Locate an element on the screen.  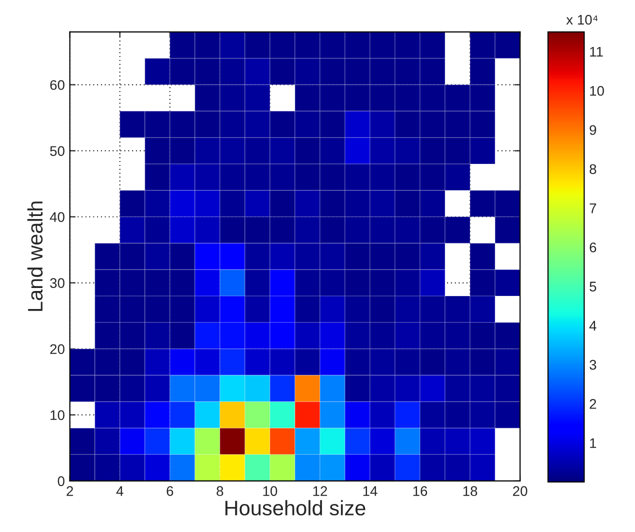
color-bar-label: 3 is located at coordinates (593, 365).